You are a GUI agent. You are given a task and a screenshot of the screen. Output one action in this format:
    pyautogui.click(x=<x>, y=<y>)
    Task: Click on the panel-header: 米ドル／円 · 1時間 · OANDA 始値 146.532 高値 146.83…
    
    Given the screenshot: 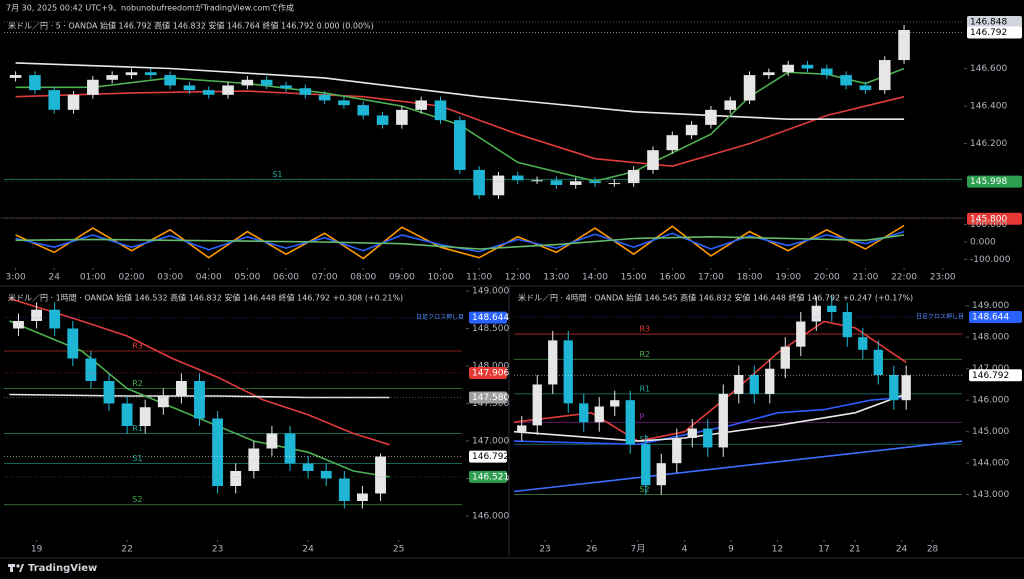 What is the action you would take?
    pyautogui.click(x=205, y=298)
    